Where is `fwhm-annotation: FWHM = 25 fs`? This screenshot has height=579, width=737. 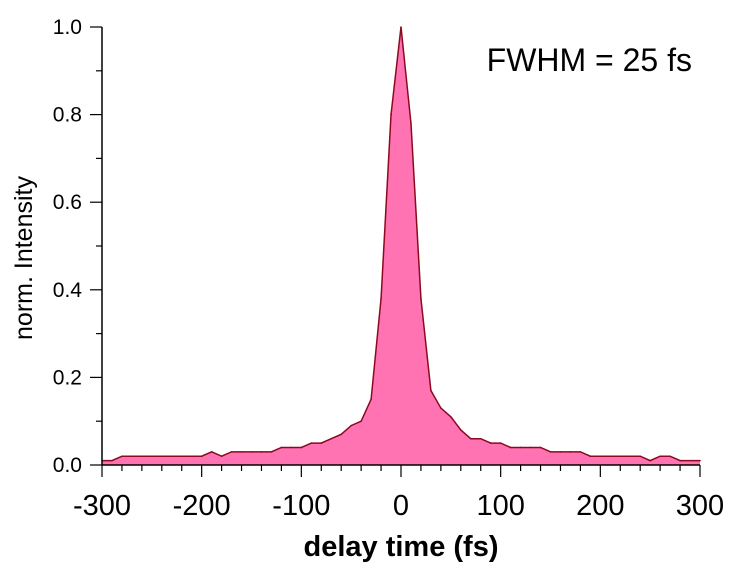 fwhm-annotation: FWHM = 25 fs is located at coordinates (589, 60).